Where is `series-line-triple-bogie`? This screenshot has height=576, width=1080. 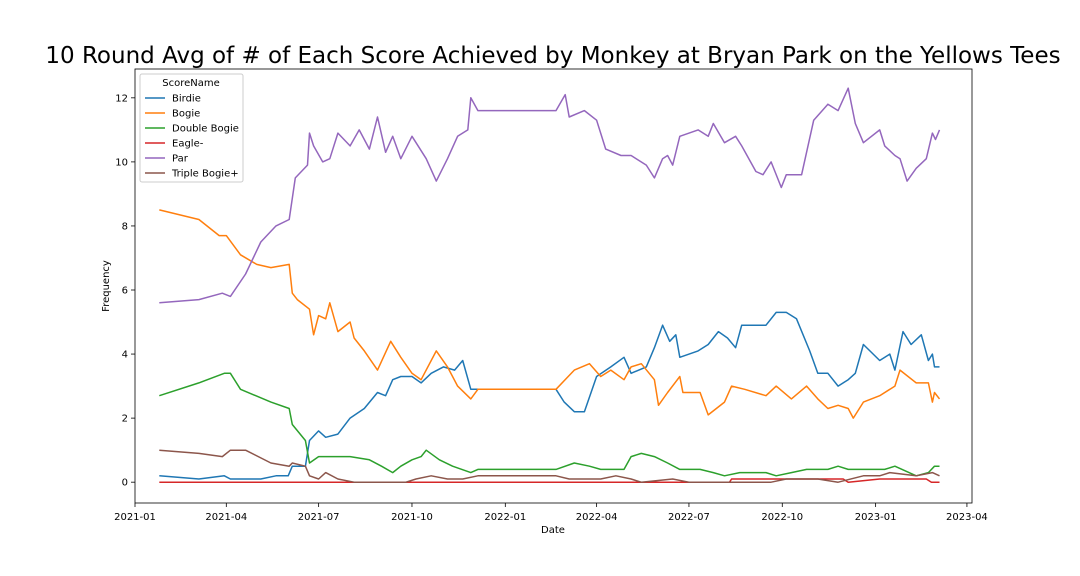 series-line-triple-bogie is located at coordinates (549, 466).